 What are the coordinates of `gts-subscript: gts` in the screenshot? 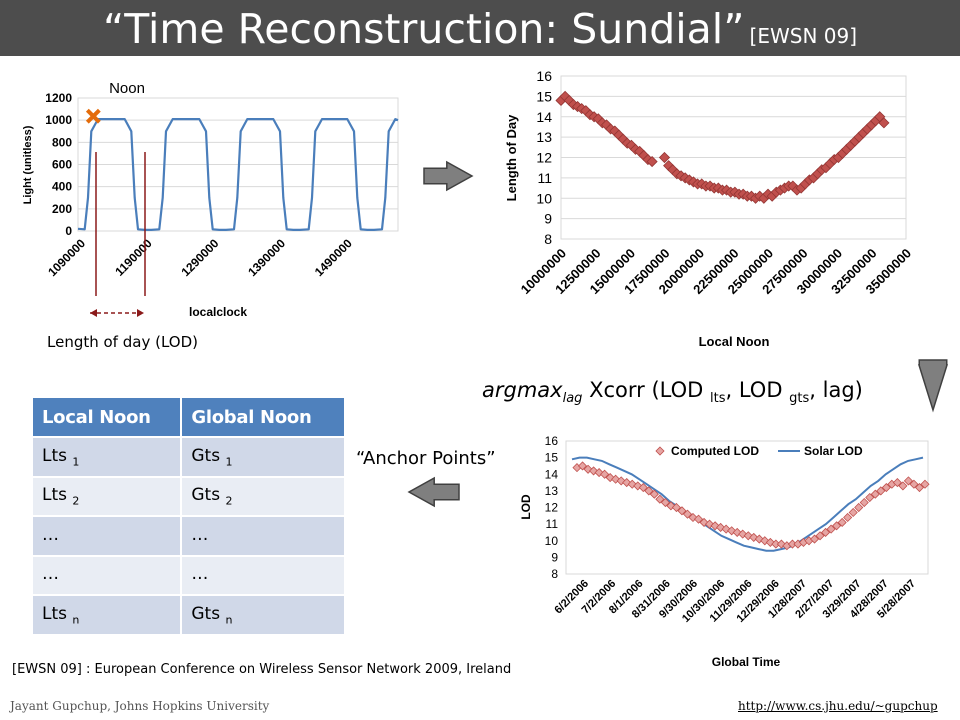 It's located at (799, 399).